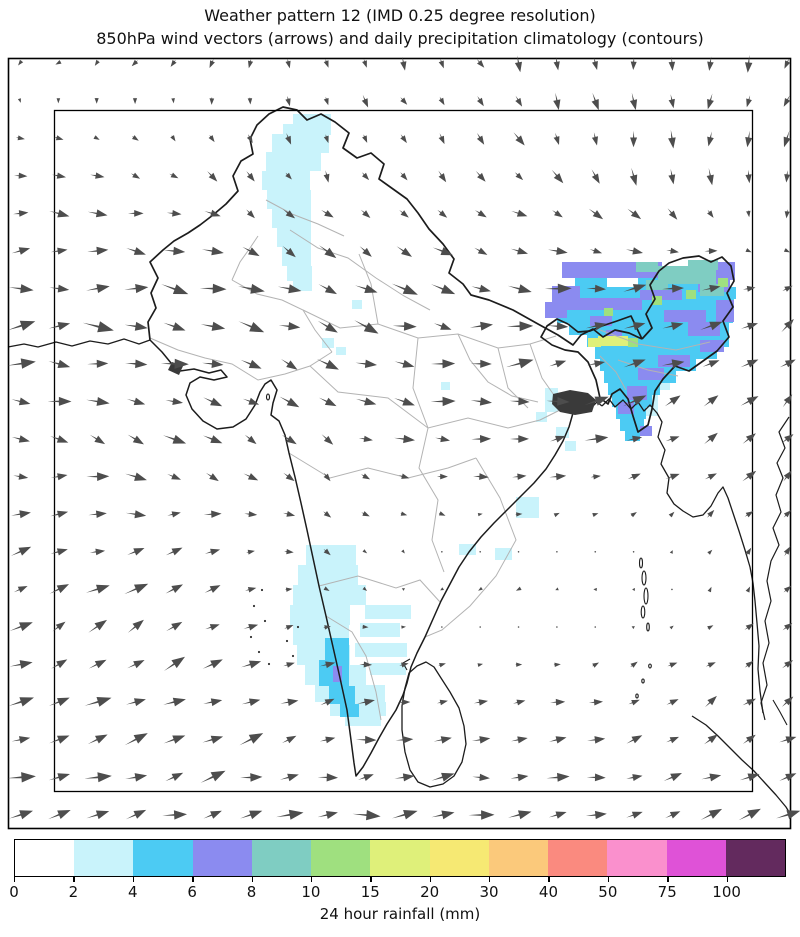  What do you see at coordinates (667, 892) in the screenshot?
I see `colorbar-tick-label-75: 75` at bounding box center [667, 892].